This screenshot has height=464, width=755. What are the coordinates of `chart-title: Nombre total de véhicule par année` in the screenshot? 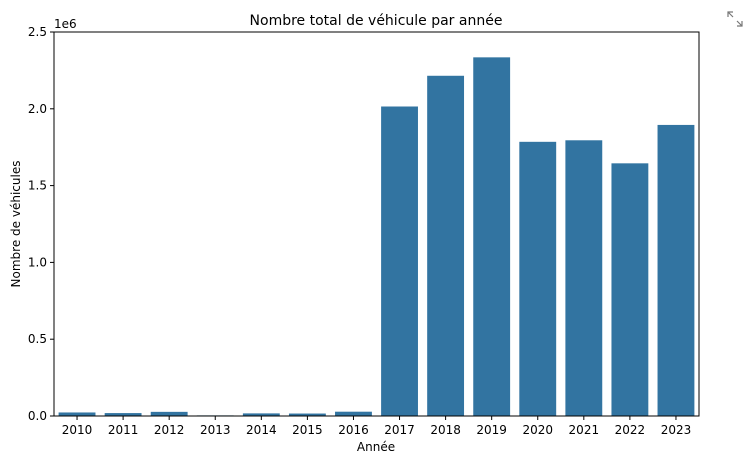 It's located at (376, 21).